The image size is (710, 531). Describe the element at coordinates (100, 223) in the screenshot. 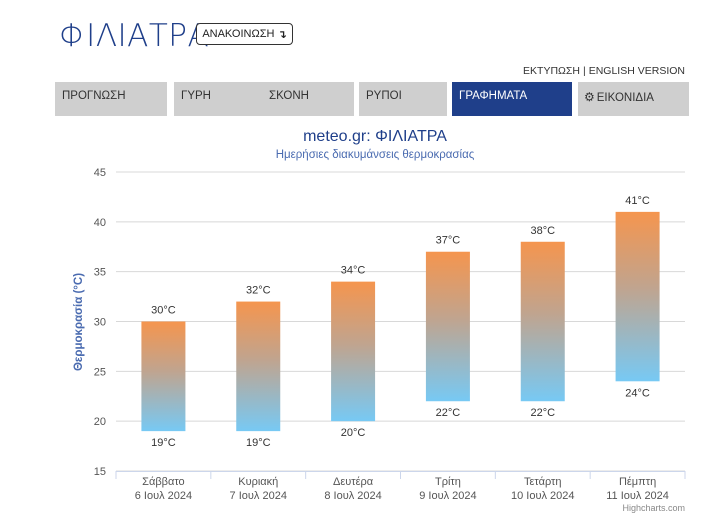

I see `y-tick-label: 40` at that location.